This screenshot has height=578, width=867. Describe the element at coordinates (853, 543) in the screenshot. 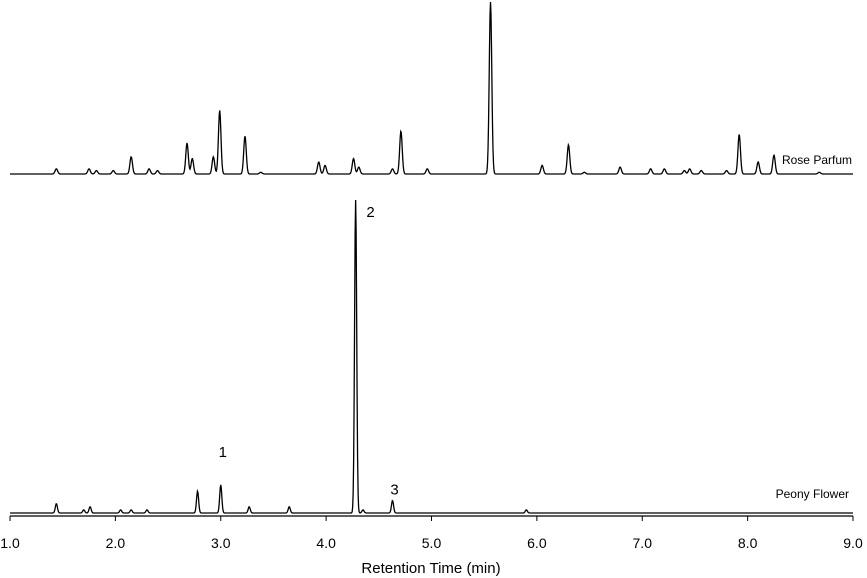

I see `x-tick-label: 9.0` at that location.